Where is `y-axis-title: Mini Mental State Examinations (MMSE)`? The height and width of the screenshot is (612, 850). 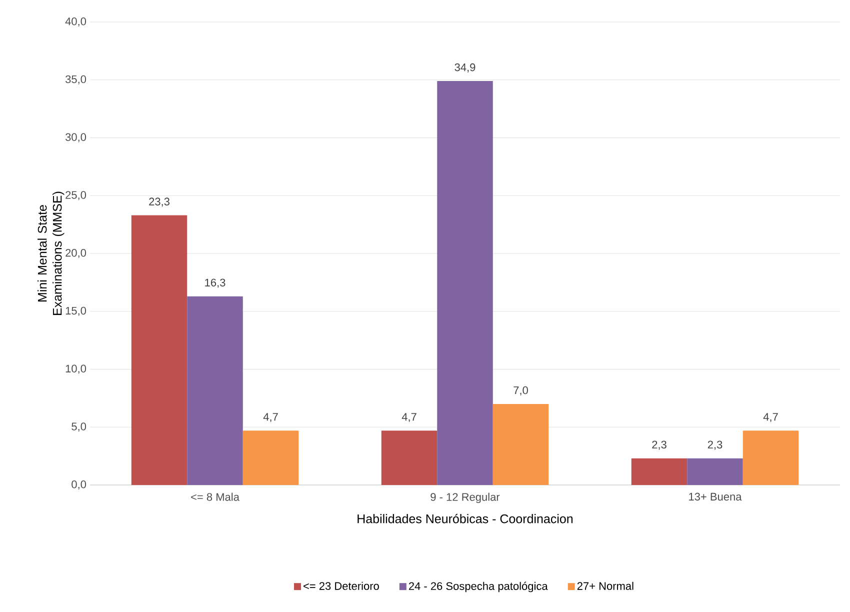 y-axis-title: Mini Mental State Examinations (MMSE) is located at coordinates (51, 253).